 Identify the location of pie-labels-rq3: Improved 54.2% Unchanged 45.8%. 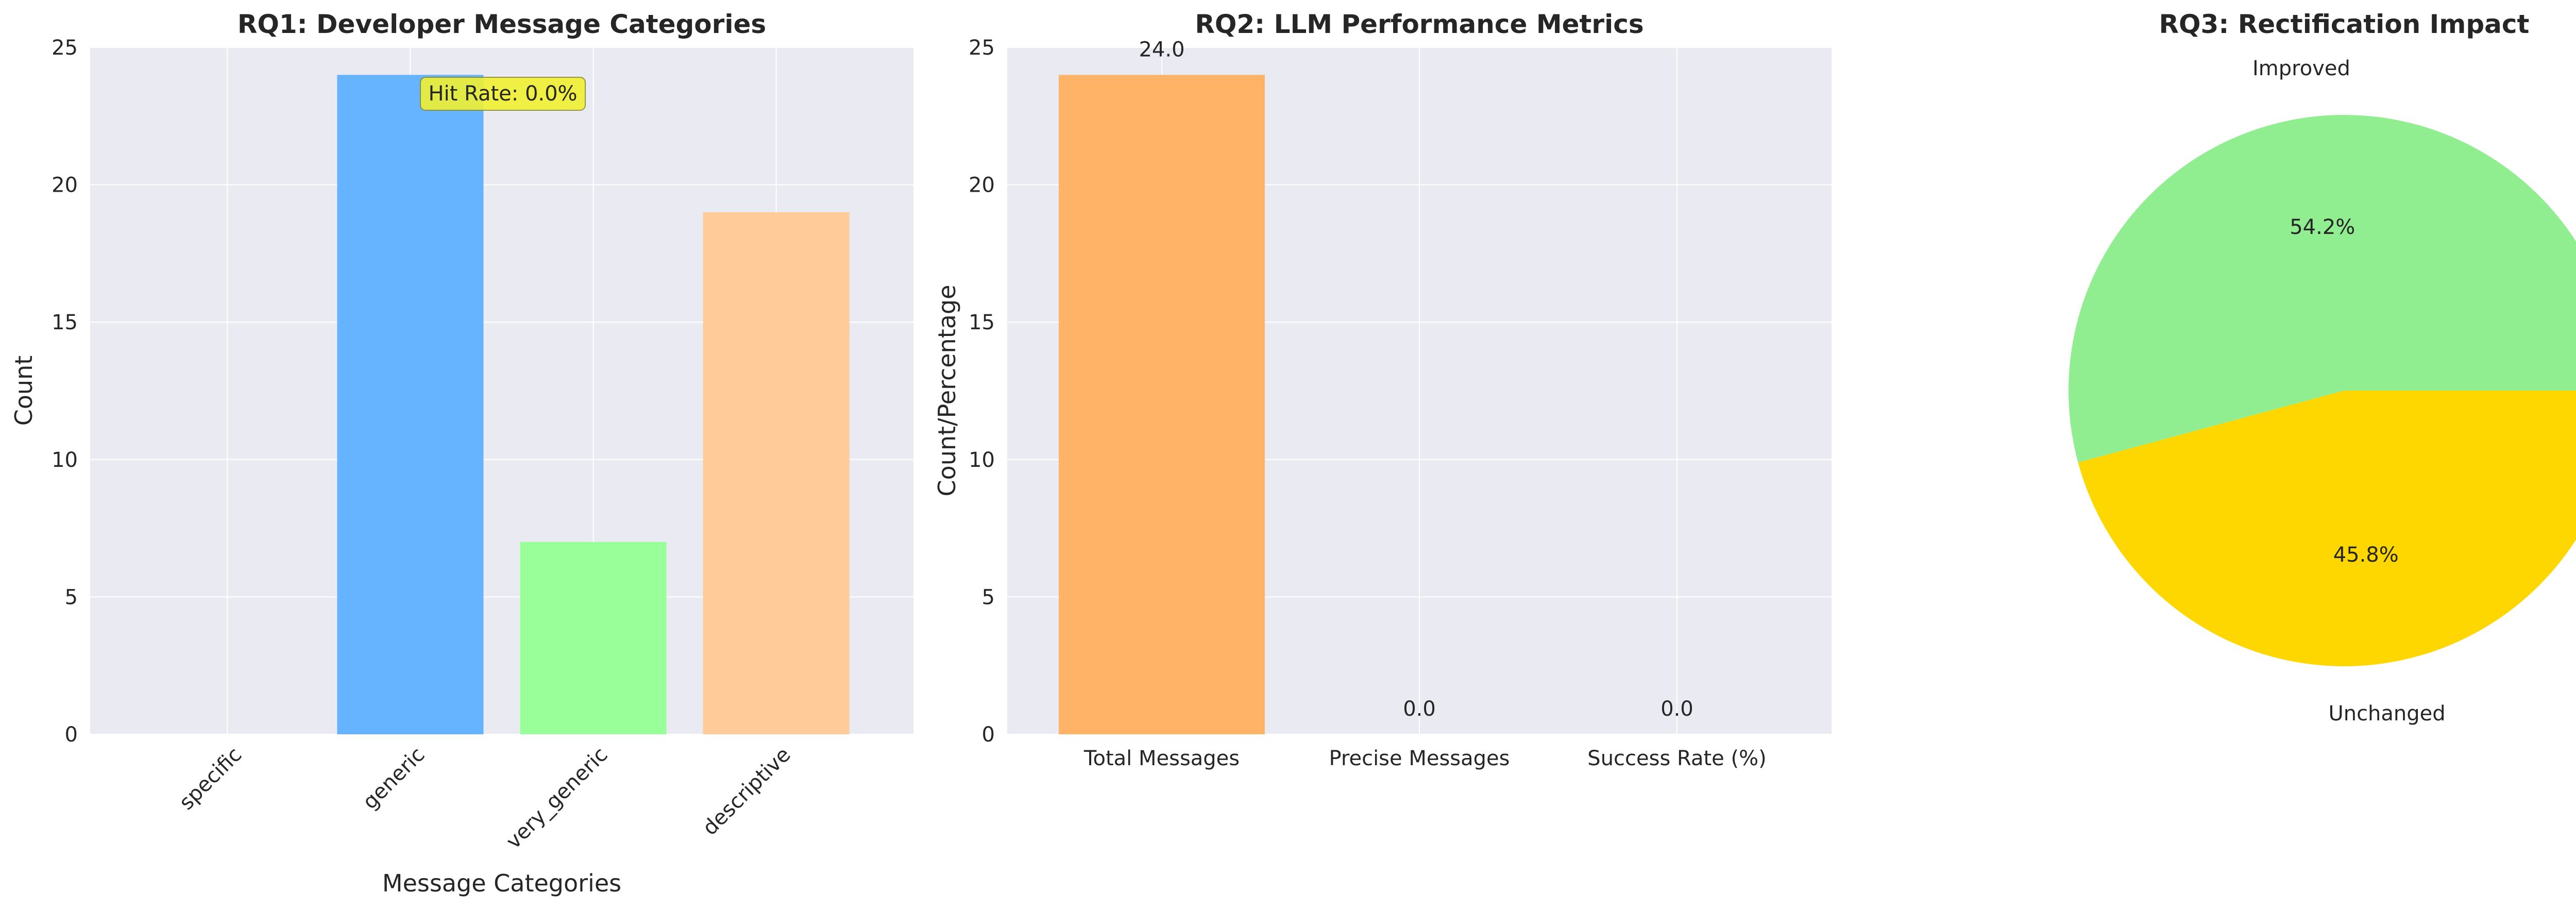
(2349, 391).